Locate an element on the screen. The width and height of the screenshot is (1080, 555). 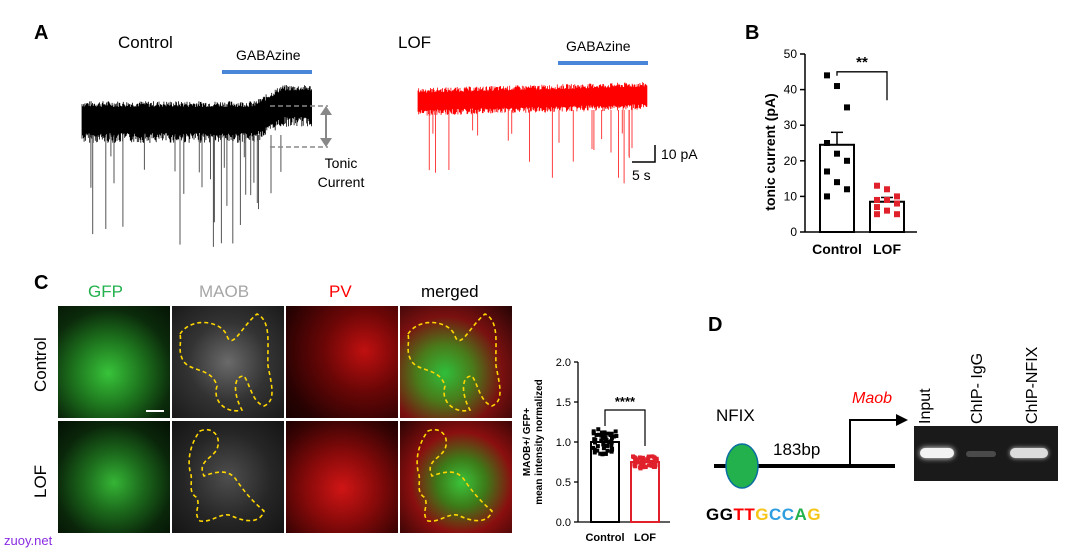
gabazine-bar-control is located at coordinates (267, 72).